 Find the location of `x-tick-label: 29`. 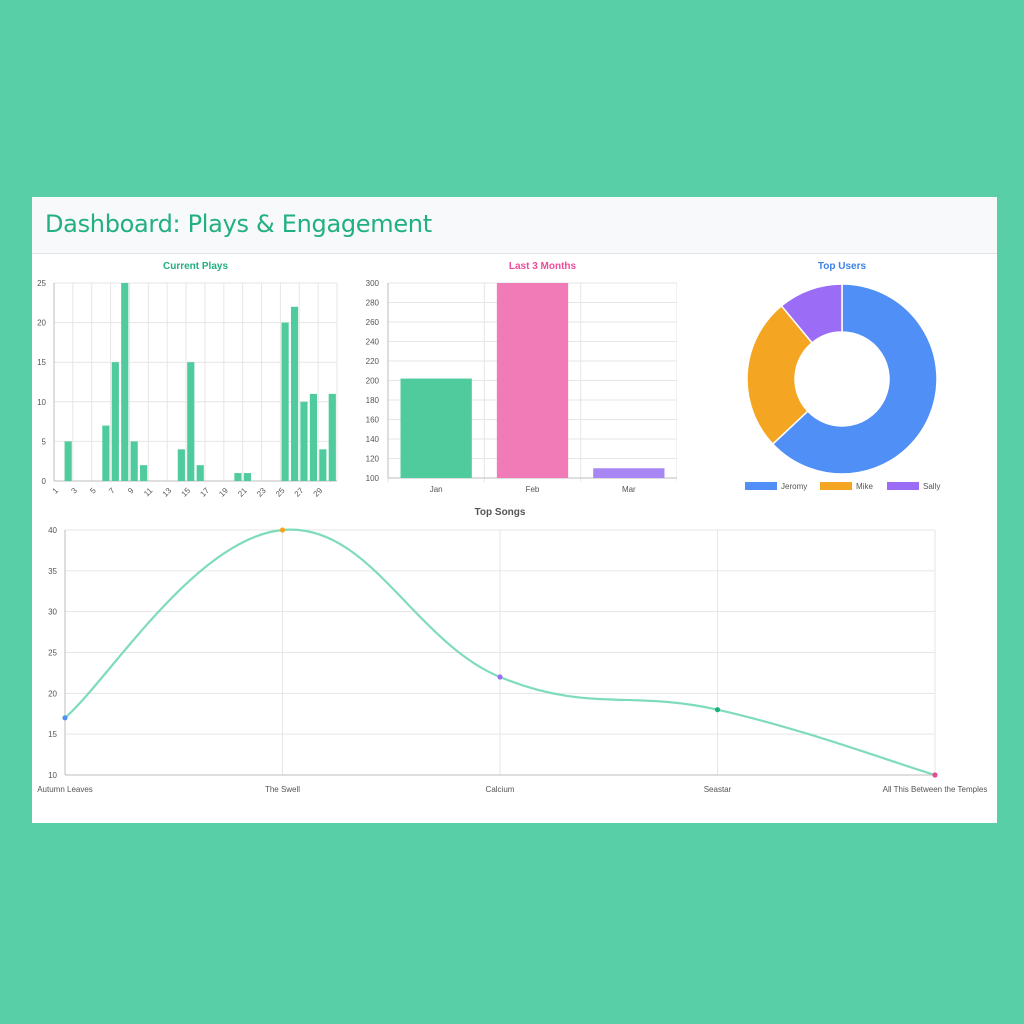

x-tick-label: 29 is located at coordinates (318, 492).